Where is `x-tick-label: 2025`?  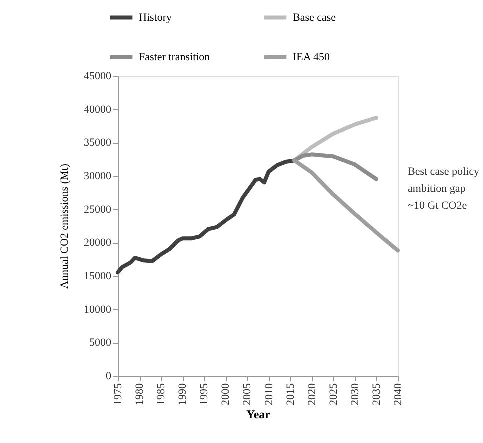
x-tick-label: 2025 is located at coordinates (334, 394).